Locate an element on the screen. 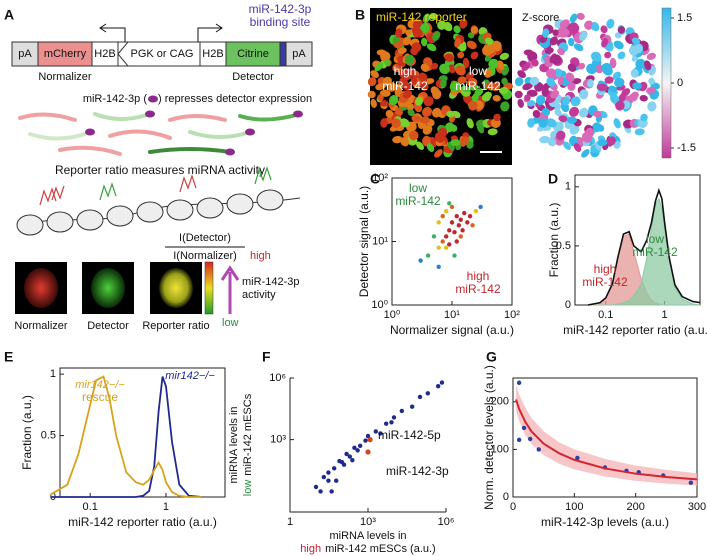 This screenshot has height=556, width=707. construct-part: H2B is located at coordinates (212, 54).